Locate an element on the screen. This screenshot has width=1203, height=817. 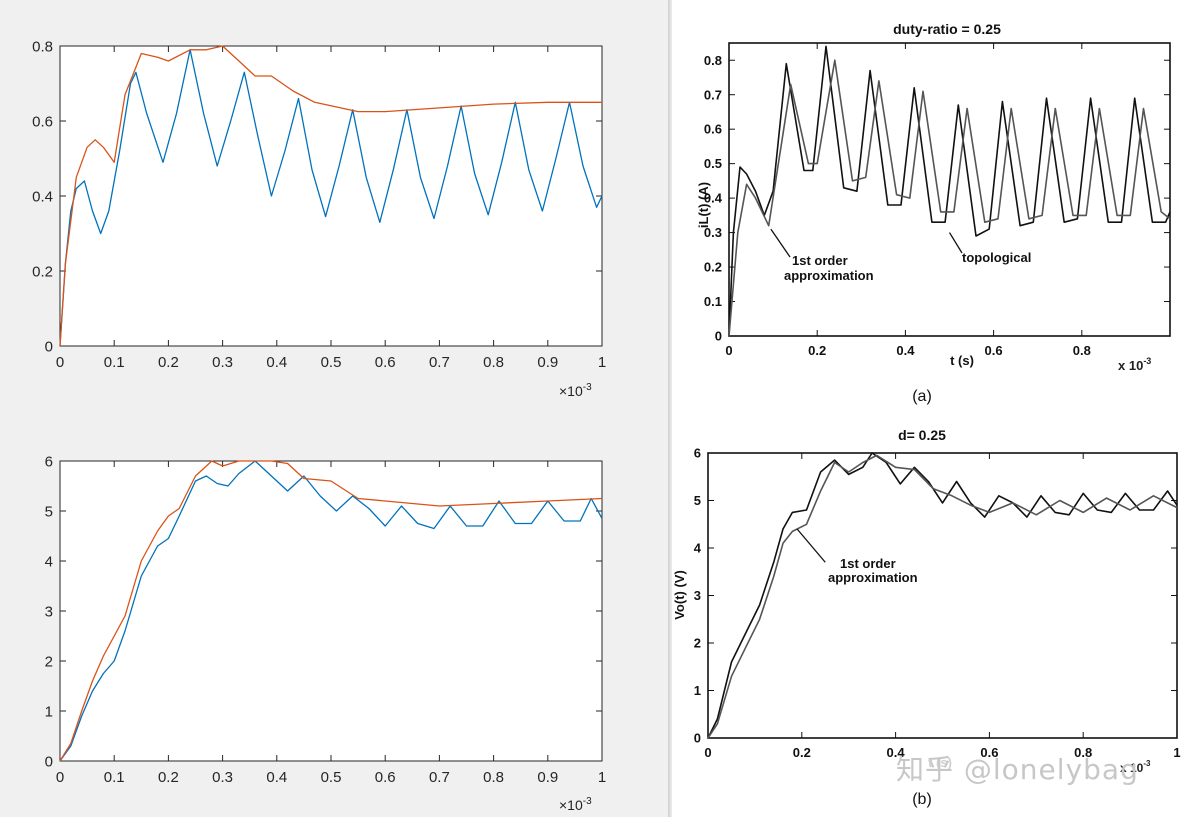
y-axis-label: iL(t) (A) is located at coordinates (703, 205).